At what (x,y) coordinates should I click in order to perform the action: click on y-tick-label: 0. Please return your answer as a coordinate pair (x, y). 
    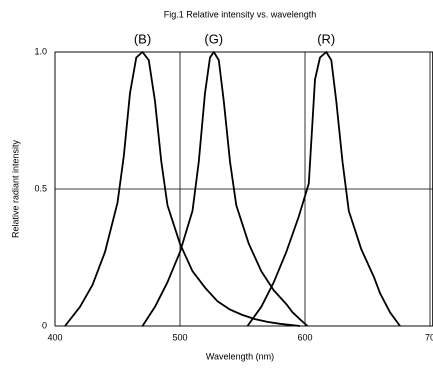
    Looking at the image, I should click on (44, 325).